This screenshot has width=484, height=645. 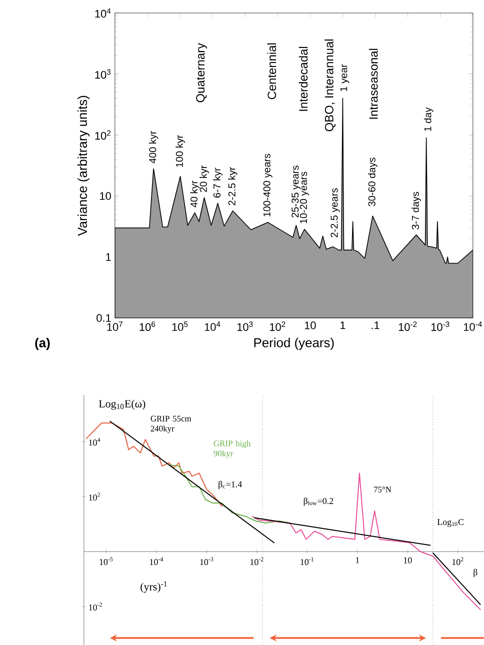 What do you see at coordinates (319, 502) in the screenshot?
I see `annotation: β$_{low}$=0.2` at bounding box center [319, 502].